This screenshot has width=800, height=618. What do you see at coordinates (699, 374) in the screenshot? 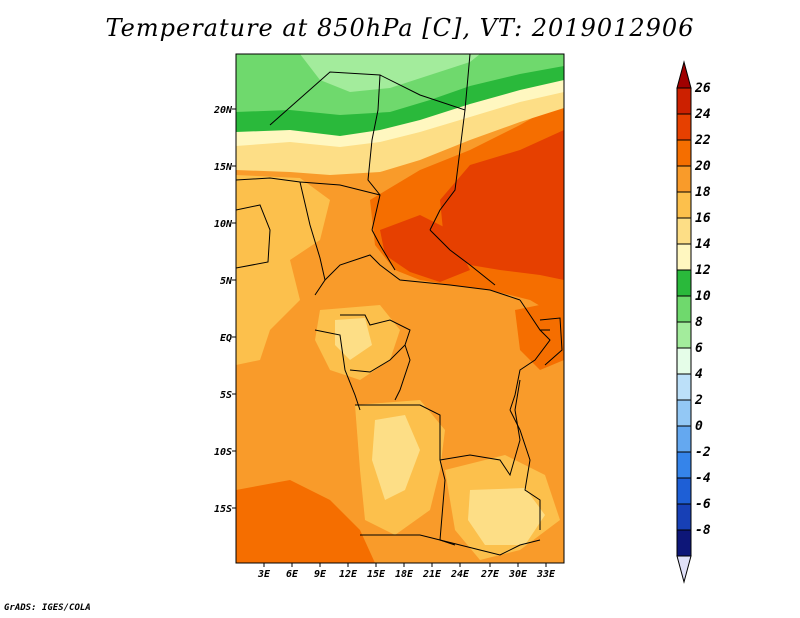
I see `colorbar-label: 4` at bounding box center [699, 374].